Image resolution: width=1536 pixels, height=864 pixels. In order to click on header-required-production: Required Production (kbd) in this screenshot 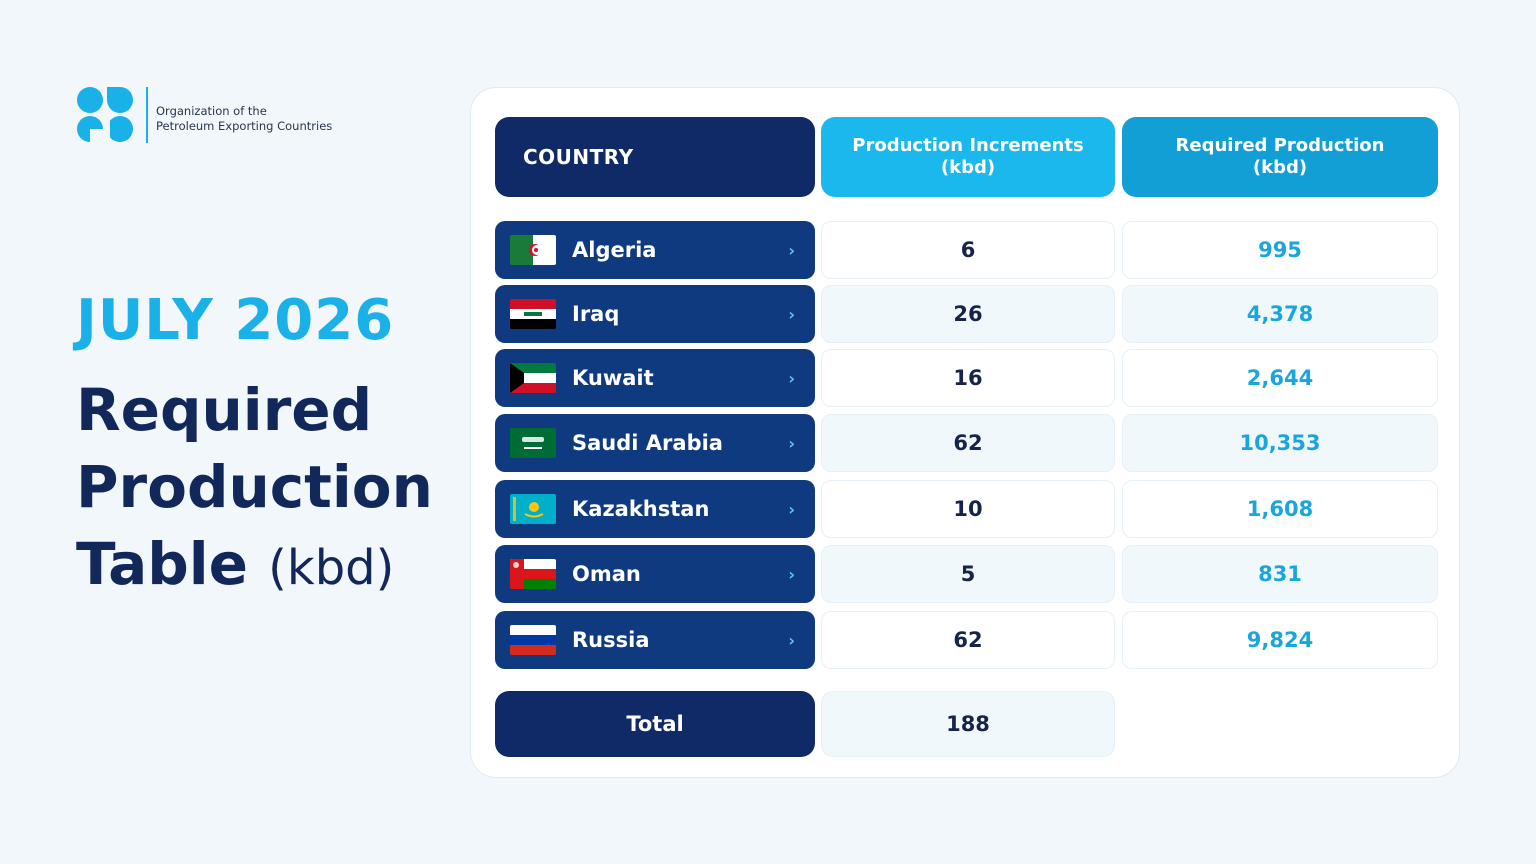, I will do `click(1280, 157)`.